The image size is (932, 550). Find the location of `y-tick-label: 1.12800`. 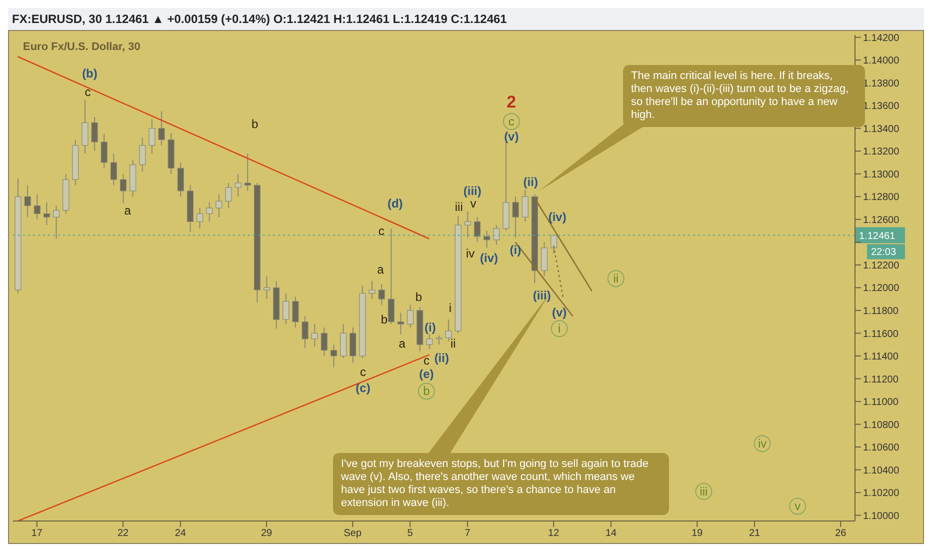

y-tick-label: 1.12800 is located at coordinates (881, 198).